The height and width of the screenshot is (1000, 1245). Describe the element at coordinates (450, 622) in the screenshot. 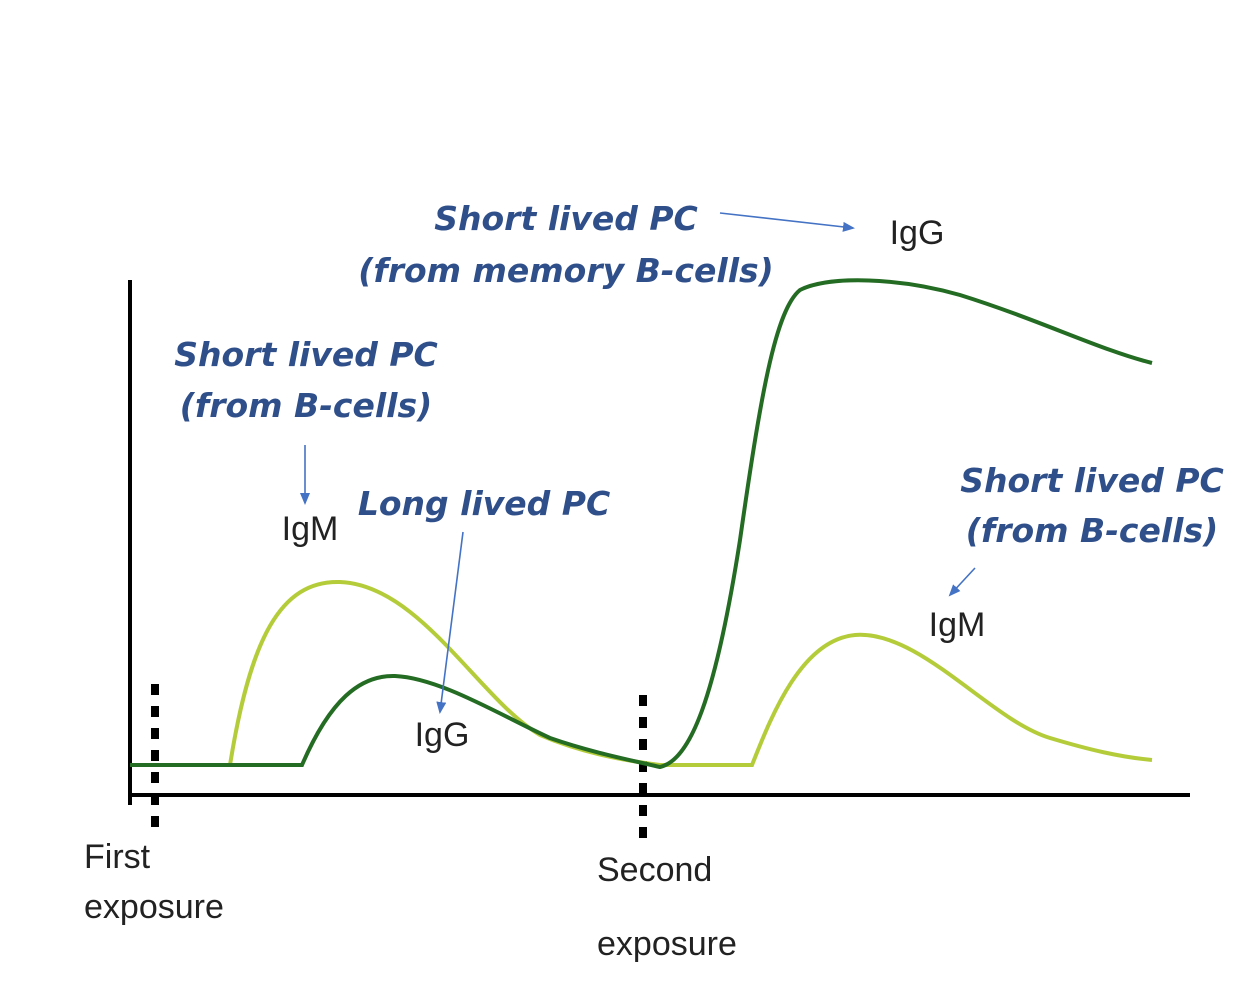

I see `long-lived-arrow` at that location.